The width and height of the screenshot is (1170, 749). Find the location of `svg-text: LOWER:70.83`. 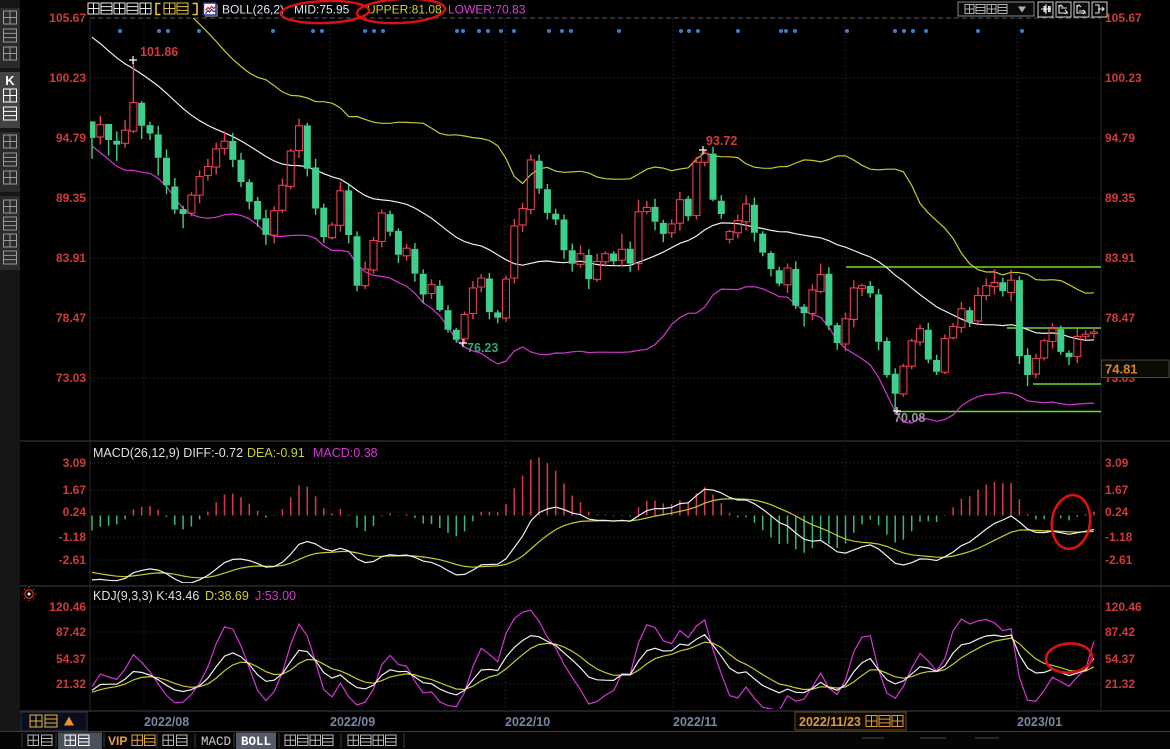

svg-text: LOWER:70.83 is located at coordinates (487, 10).